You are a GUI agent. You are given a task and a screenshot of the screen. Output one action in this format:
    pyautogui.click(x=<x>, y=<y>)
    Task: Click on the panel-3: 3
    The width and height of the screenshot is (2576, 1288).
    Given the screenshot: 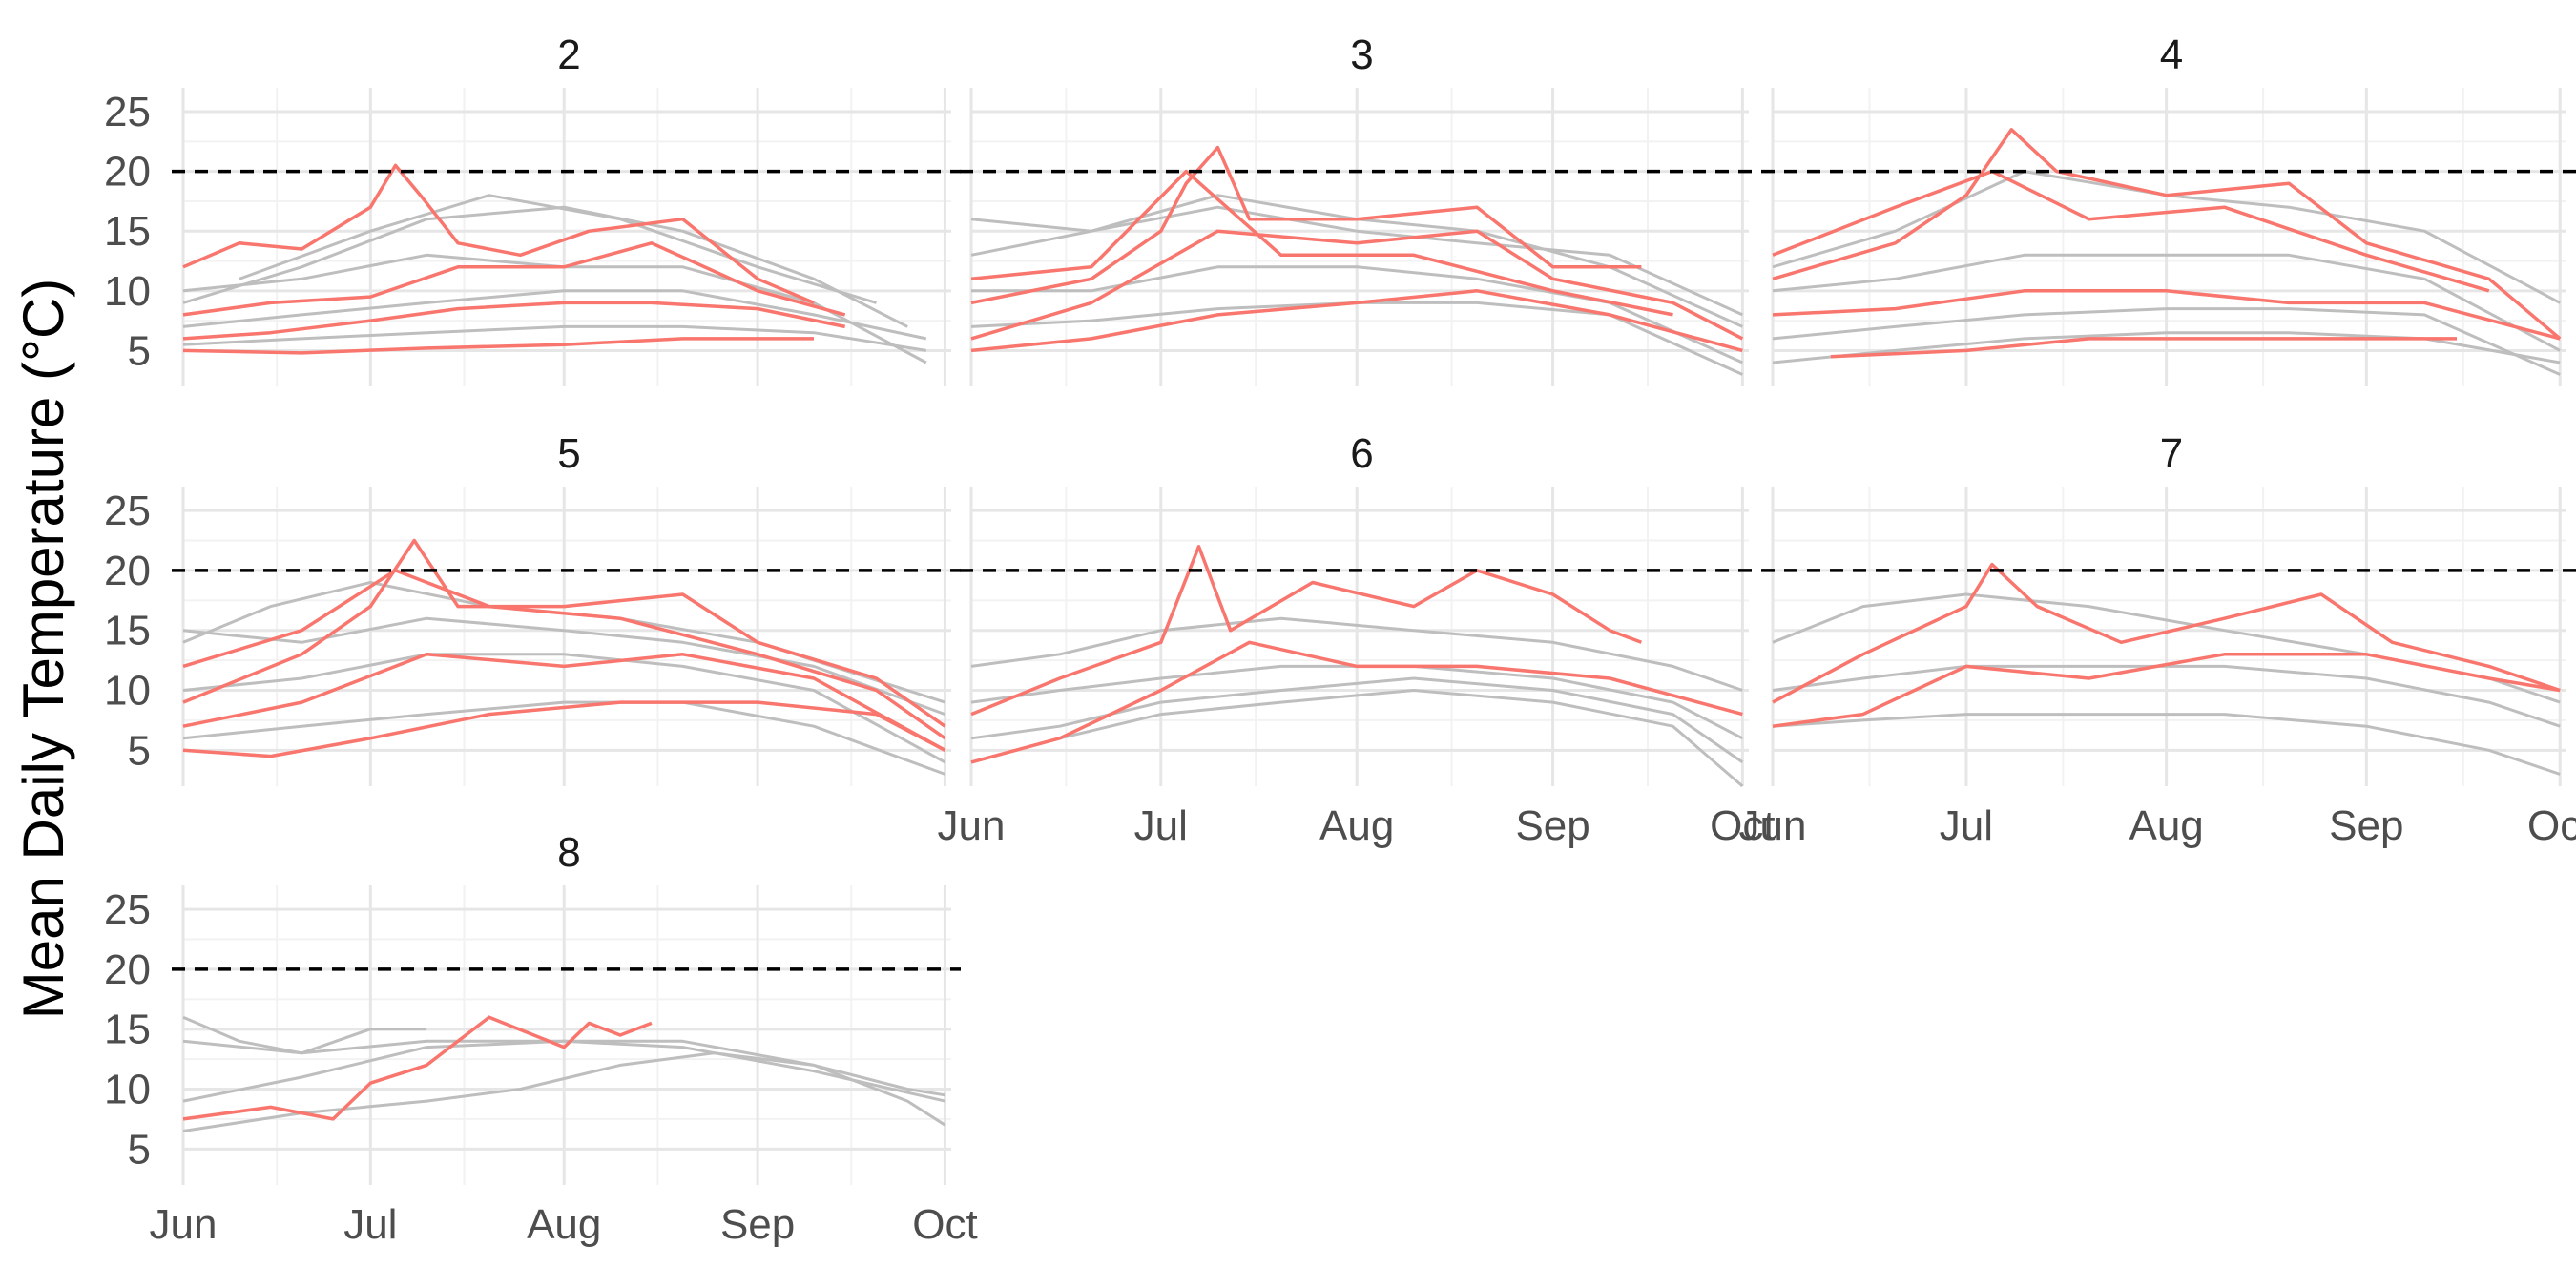 What is the action you would take?
    pyautogui.click(x=1359, y=208)
    